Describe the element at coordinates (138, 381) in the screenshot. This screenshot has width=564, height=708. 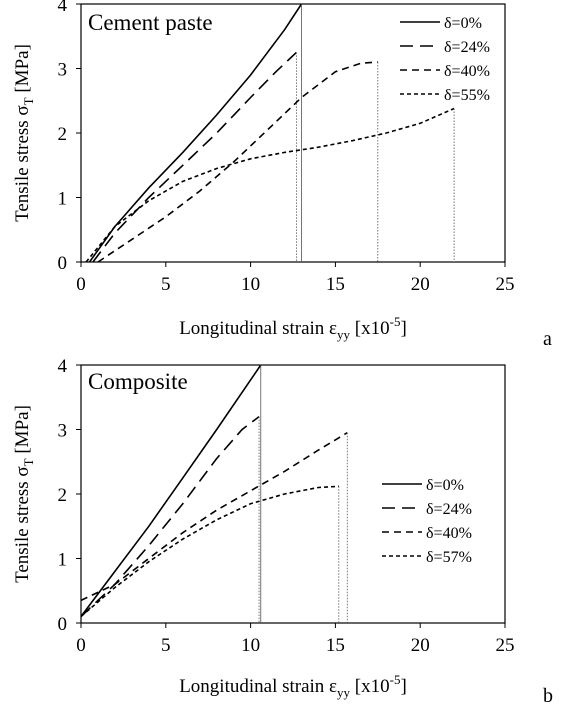
I see `panel-title: Composite` at that location.